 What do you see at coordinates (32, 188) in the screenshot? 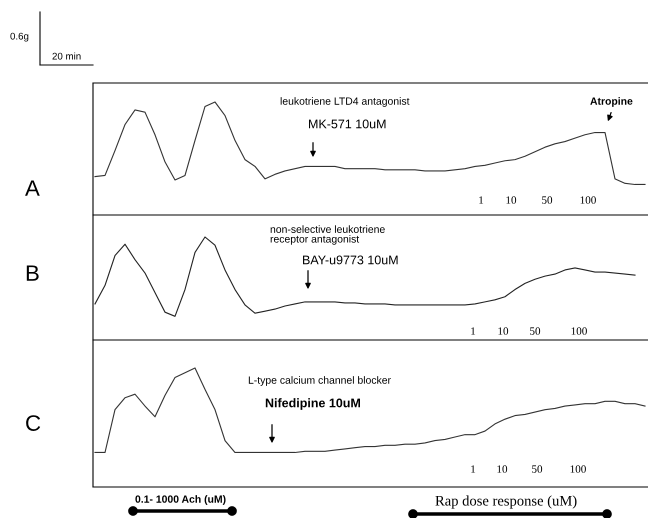
I see `text: A` at bounding box center [32, 188].